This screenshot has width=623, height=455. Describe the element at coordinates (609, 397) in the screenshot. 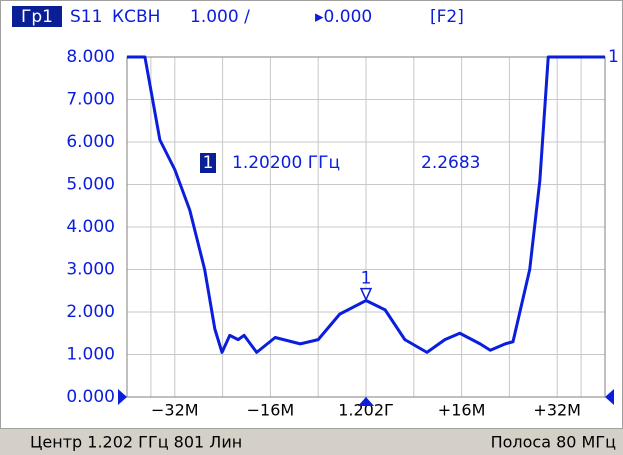

I see `ref-arrow-right` at that location.